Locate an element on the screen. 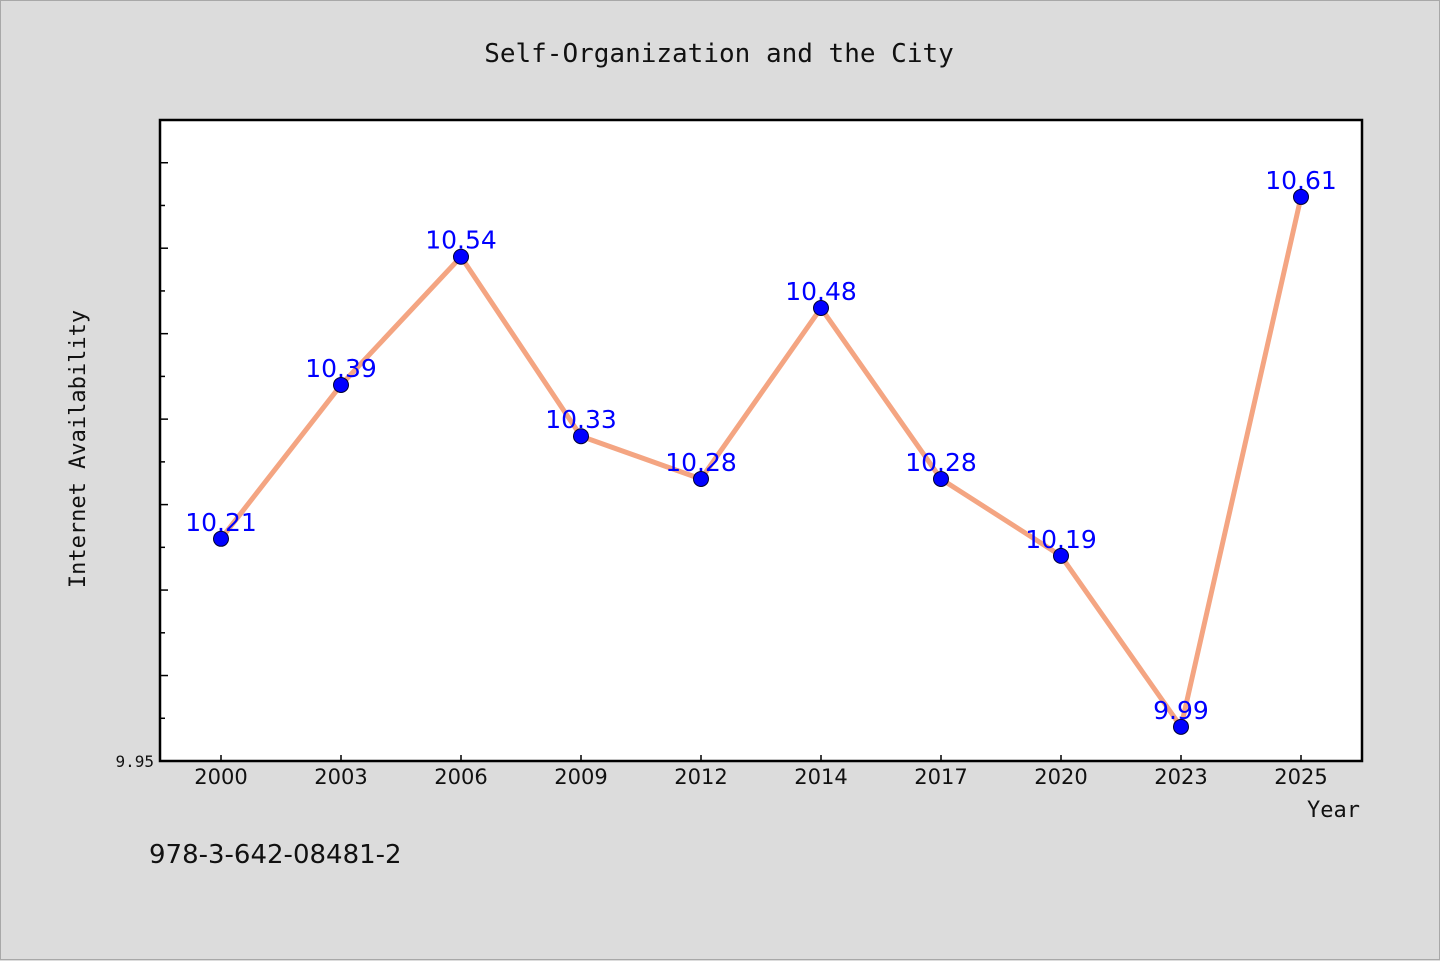 This screenshot has height=961, width=1440. isbn-text: 978-3-642-08481-2 is located at coordinates (275, 855).